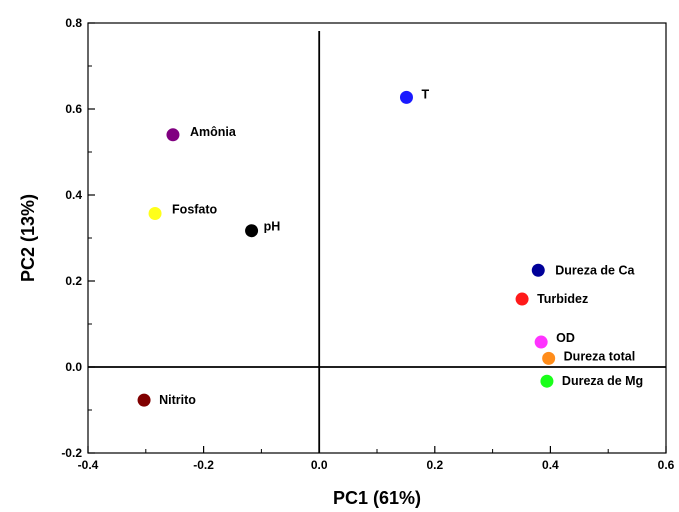 This screenshot has height=512, width=679. What do you see at coordinates (602, 381) in the screenshot?
I see `point-label: Dureza de Mg` at bounding box center [602, 381].